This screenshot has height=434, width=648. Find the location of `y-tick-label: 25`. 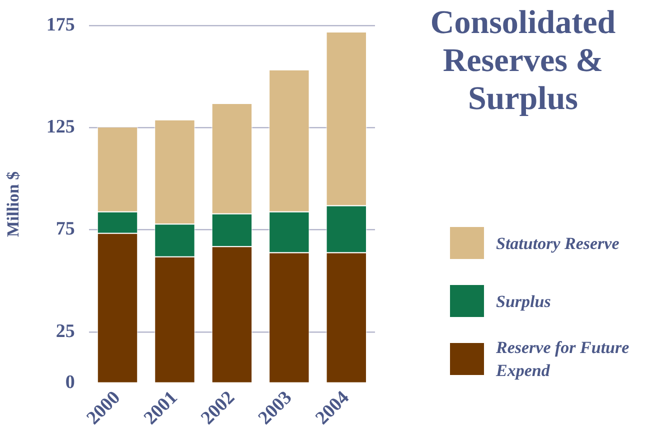

y-tick-label: 25 is located at coordinates (65, 331).